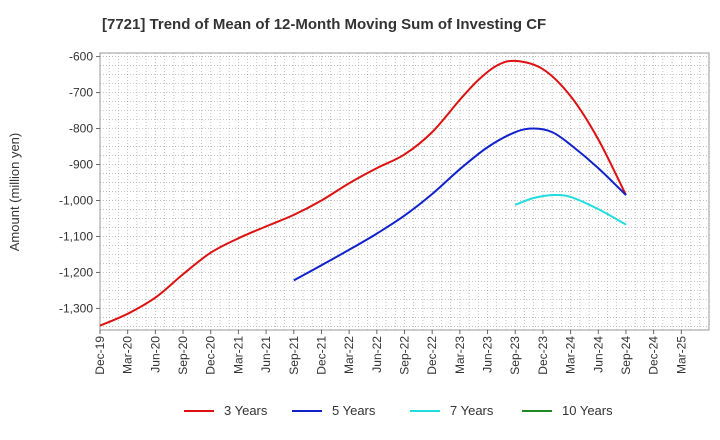  Describe the element at coordinates (515, 355) in the screenshot. I see `x-tick-label: Sep-23` at that location.